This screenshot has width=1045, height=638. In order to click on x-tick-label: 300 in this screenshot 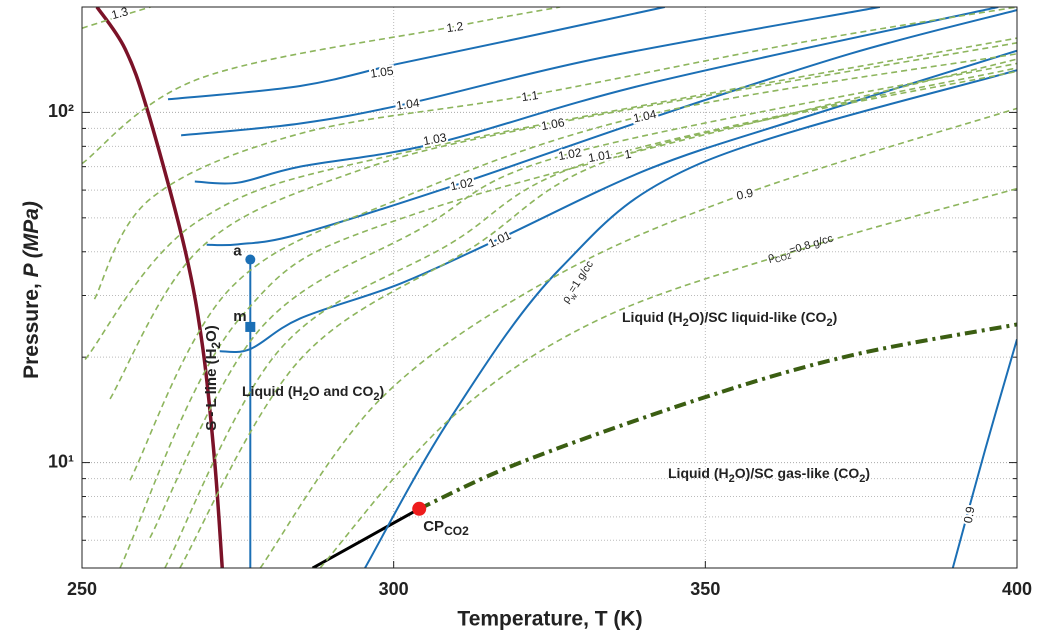, I will do `click(394, 589)`.